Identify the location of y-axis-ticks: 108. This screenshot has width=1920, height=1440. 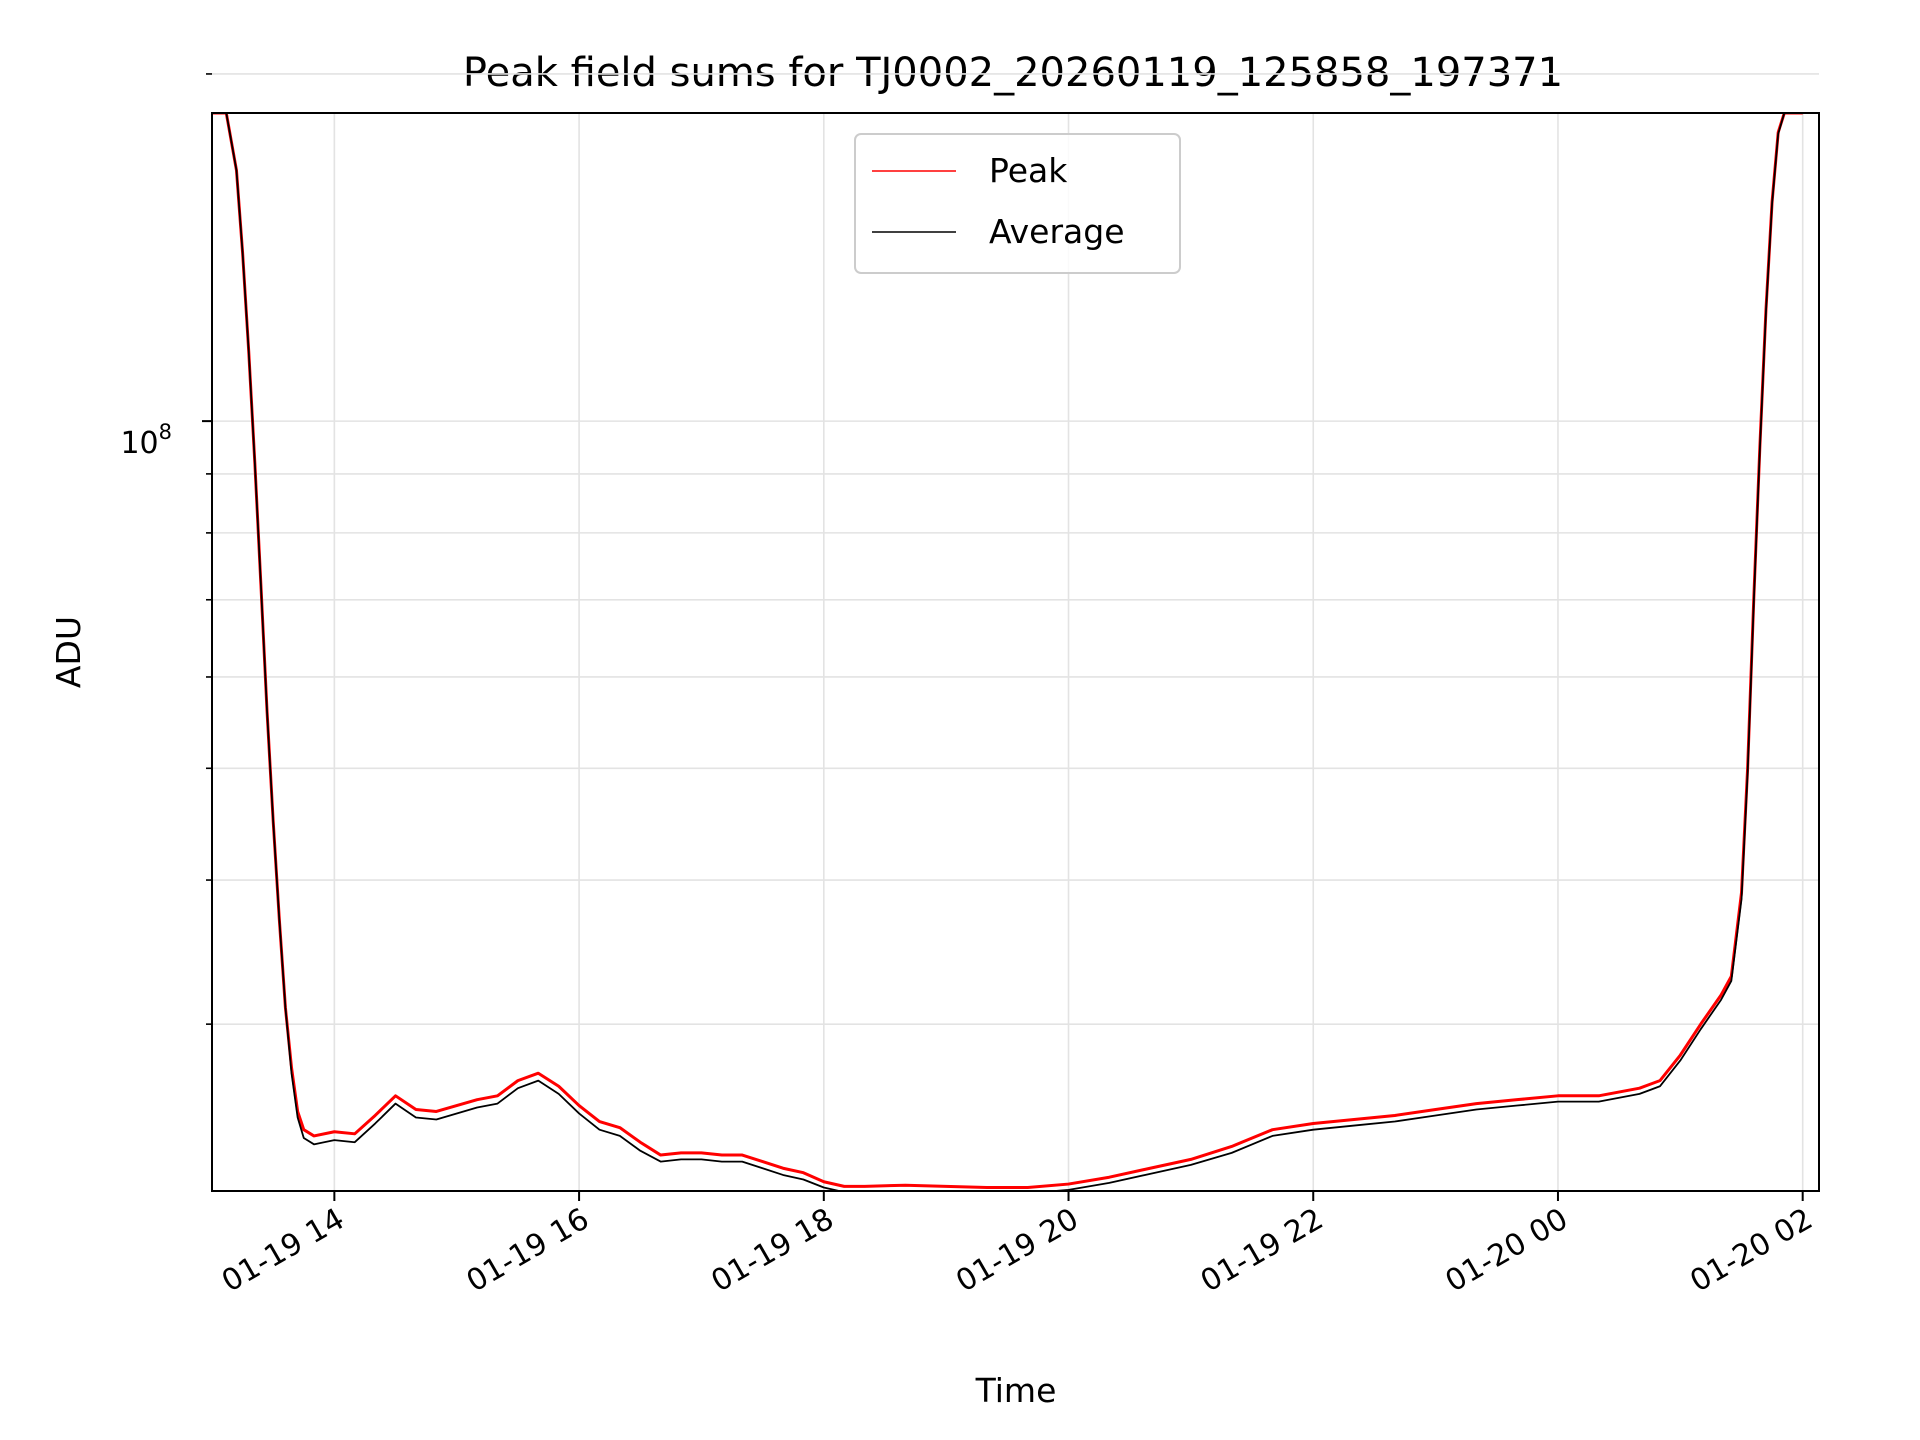
(166, 549).